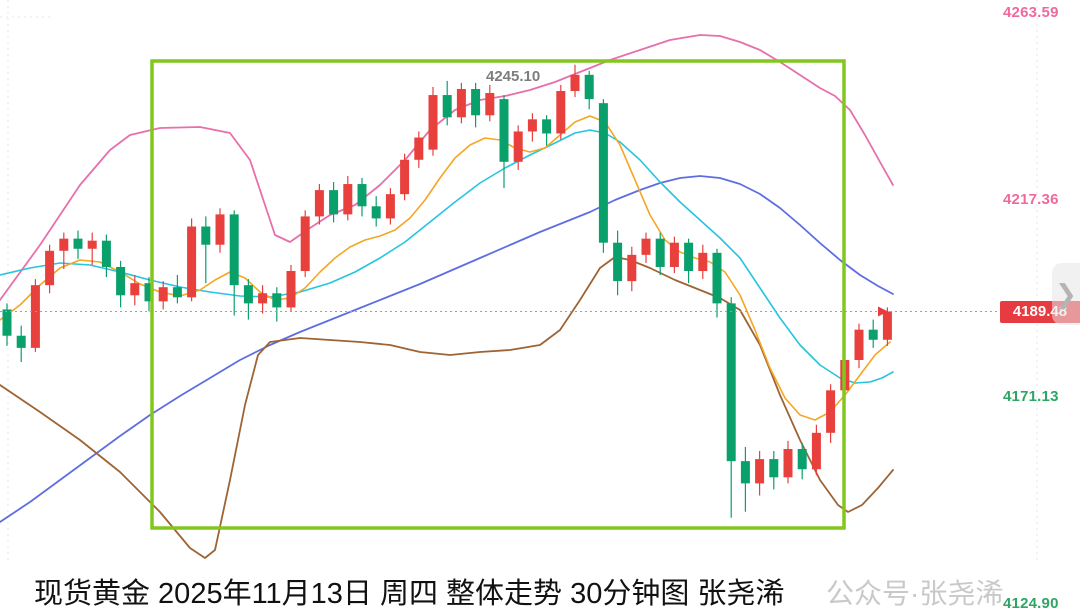  Describe the element at coordinates (513, 76) in the screenshot. I see `high-price-annotation: 4245.10` at that location.